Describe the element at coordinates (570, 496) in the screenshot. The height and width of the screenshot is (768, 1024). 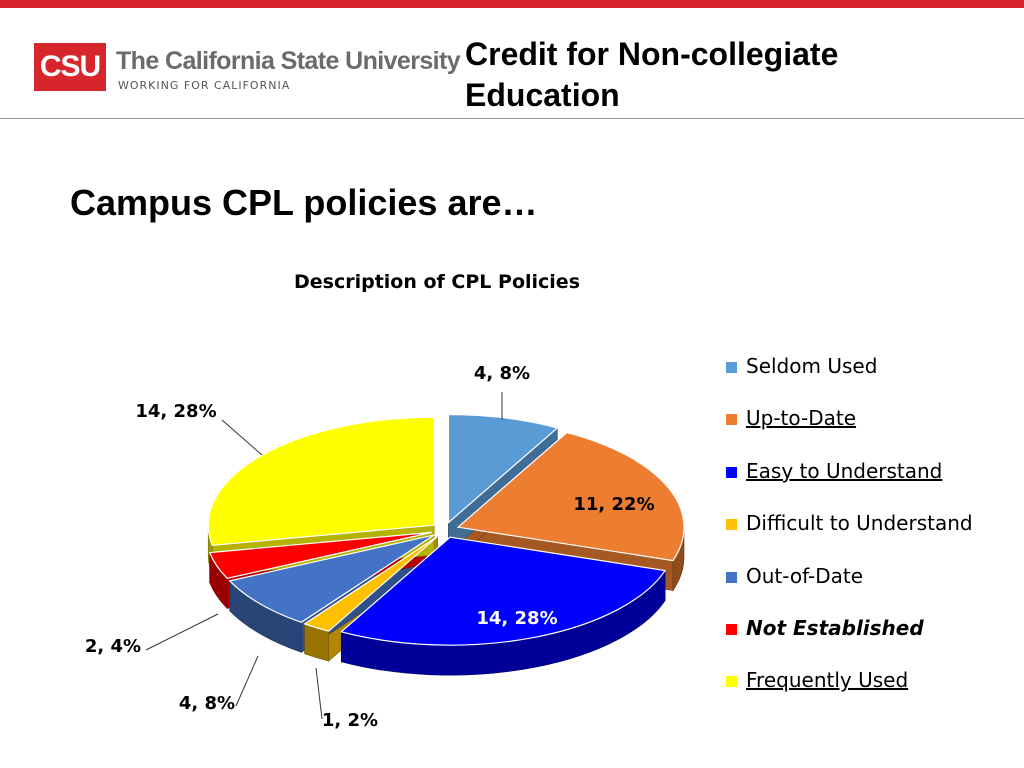
I see `pie-slice-up-to-date` at that location.